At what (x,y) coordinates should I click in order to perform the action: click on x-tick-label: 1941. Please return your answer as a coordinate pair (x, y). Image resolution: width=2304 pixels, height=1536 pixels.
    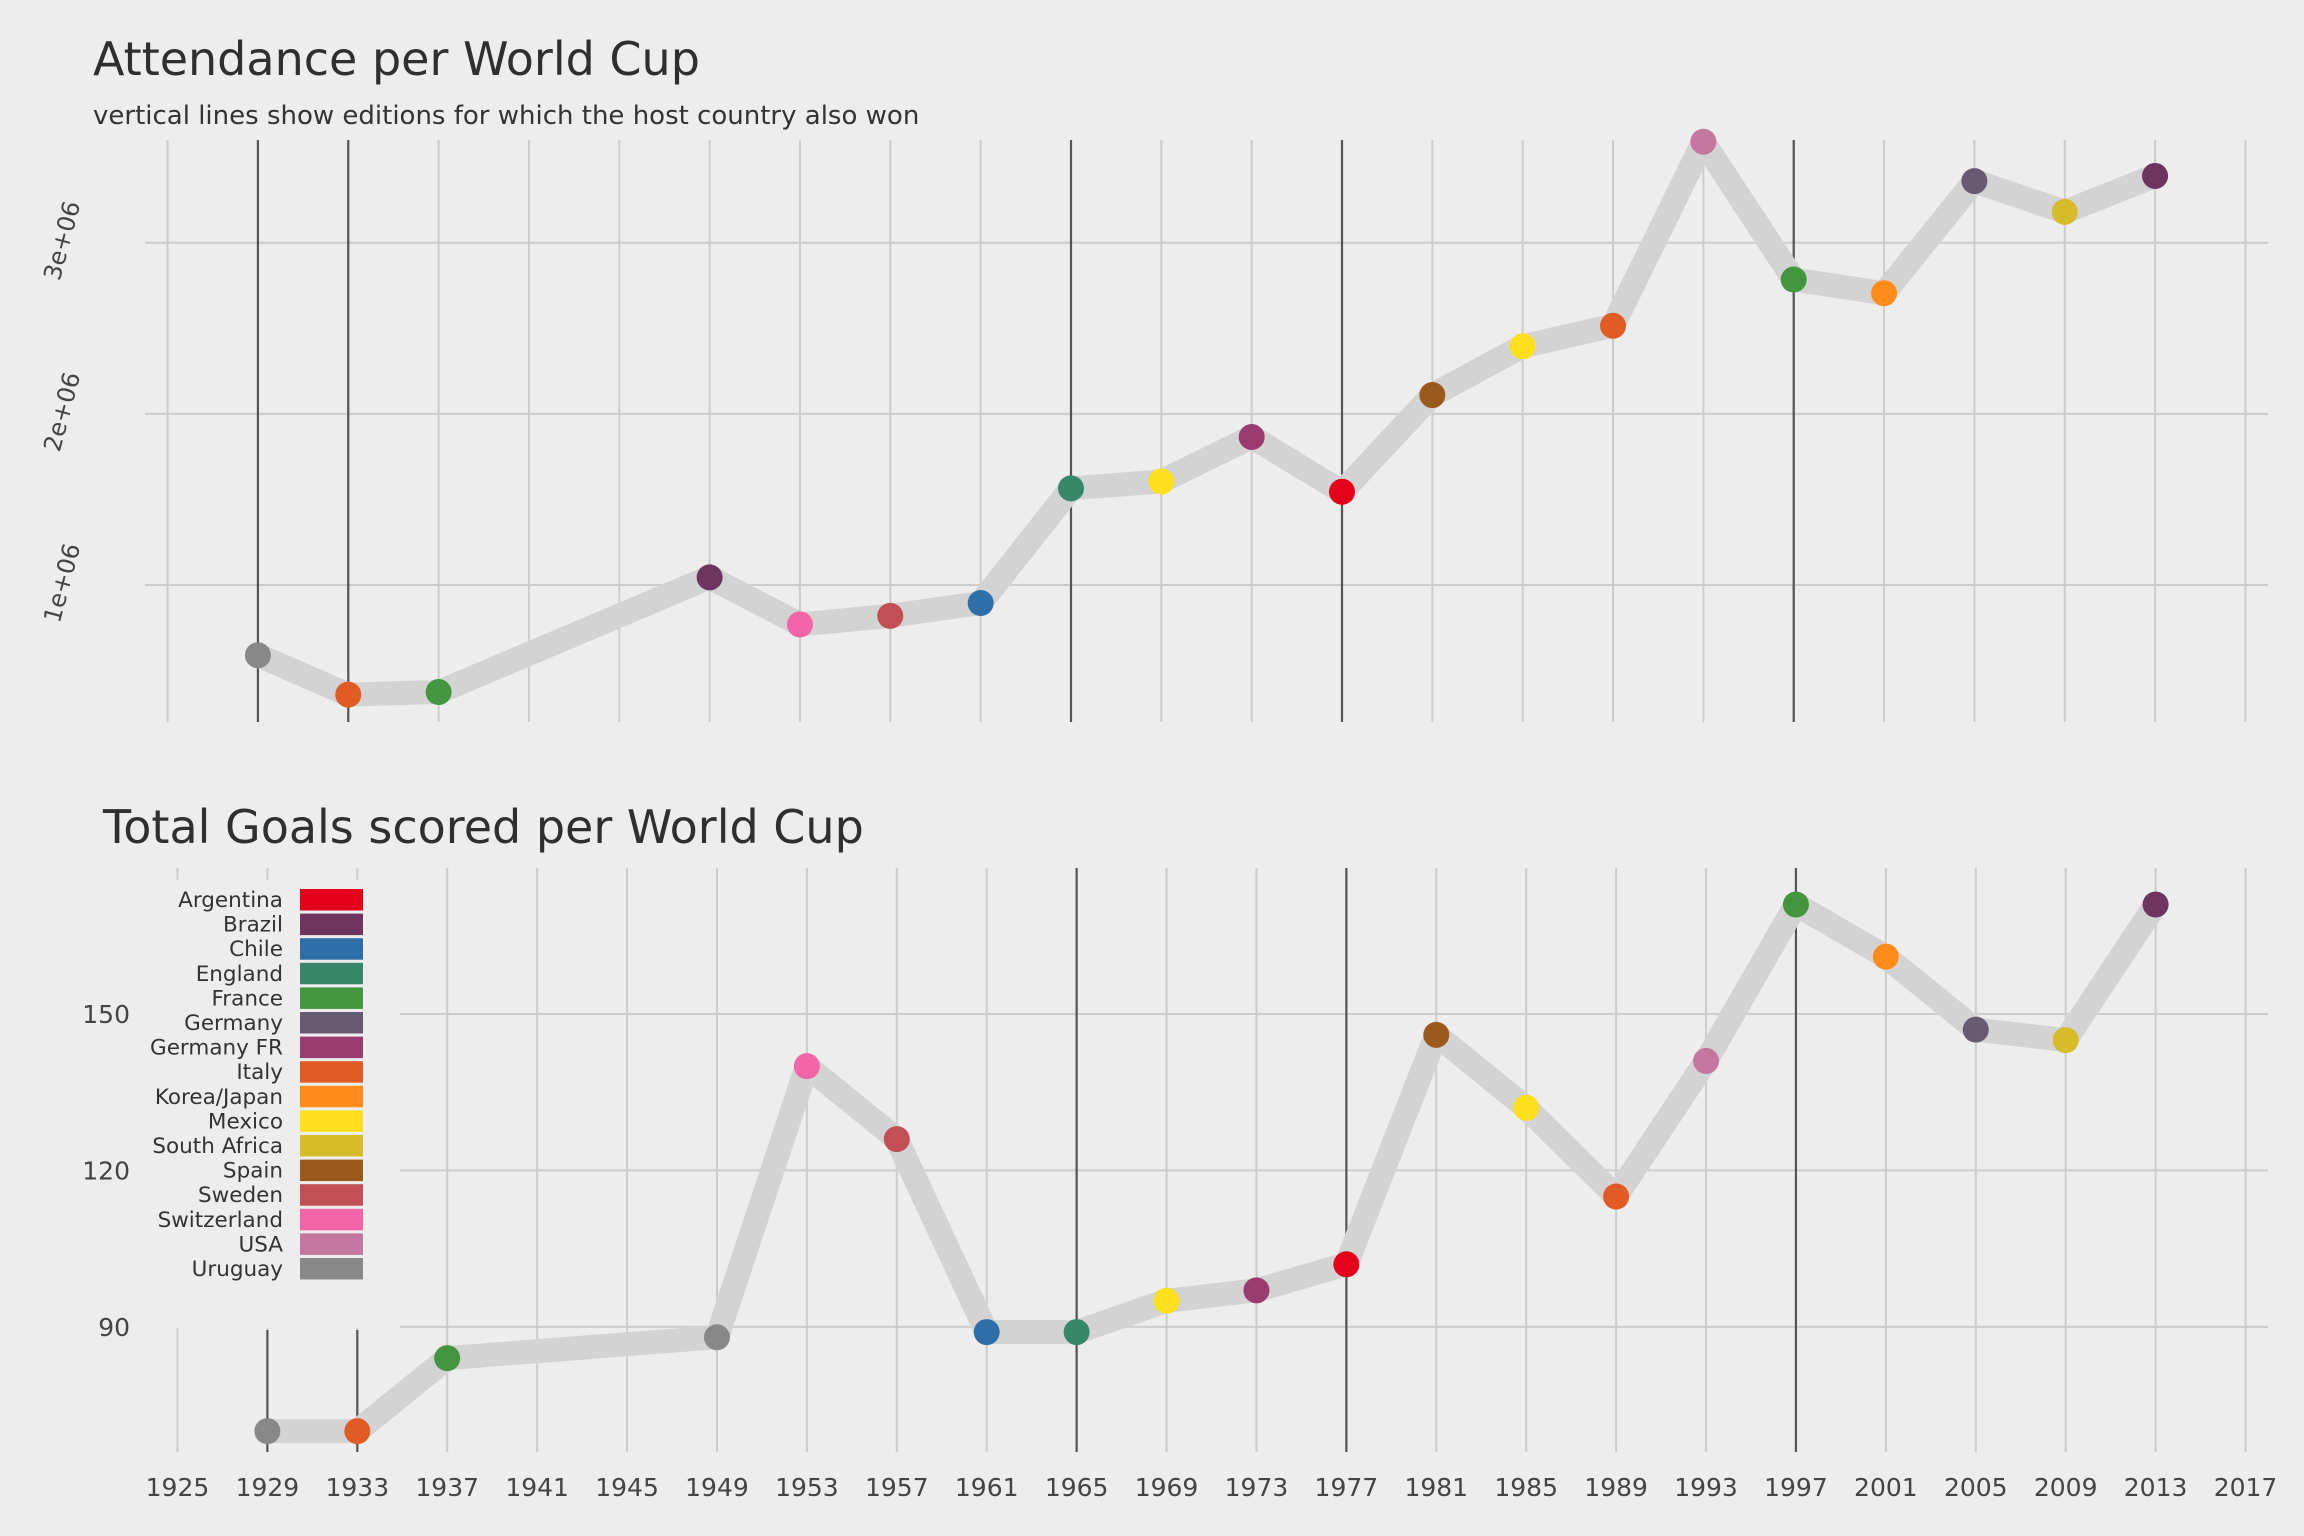
    Looking at the image, I should click on (537, 1487).